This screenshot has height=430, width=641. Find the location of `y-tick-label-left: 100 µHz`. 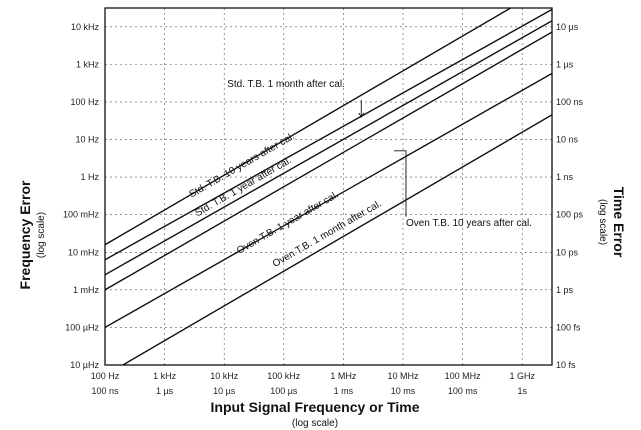

y-tick-label-left: 100 µHz is located at coordinates (82, 327).